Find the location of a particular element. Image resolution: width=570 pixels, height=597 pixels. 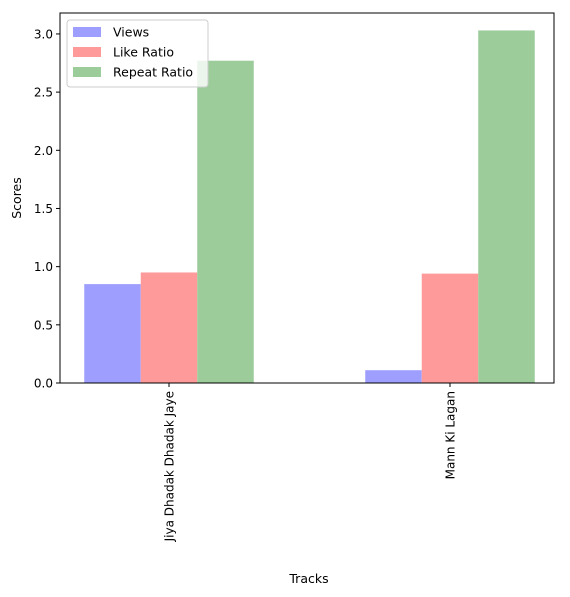

legend-label: Repeat Ratio is located at coordinates (153, 72).